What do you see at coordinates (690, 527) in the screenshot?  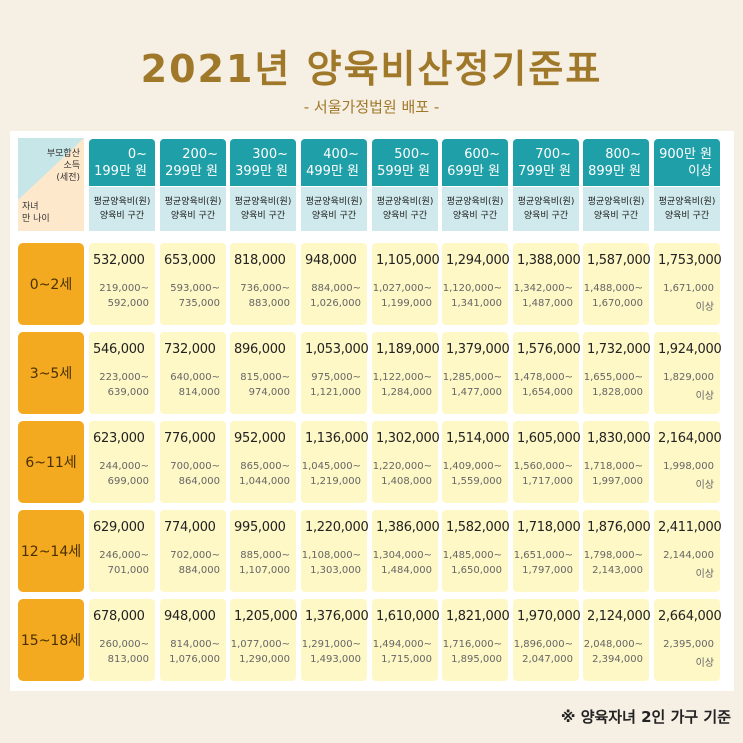 I see `cell-average: 2,411,000` at bounding box center [690, 527].